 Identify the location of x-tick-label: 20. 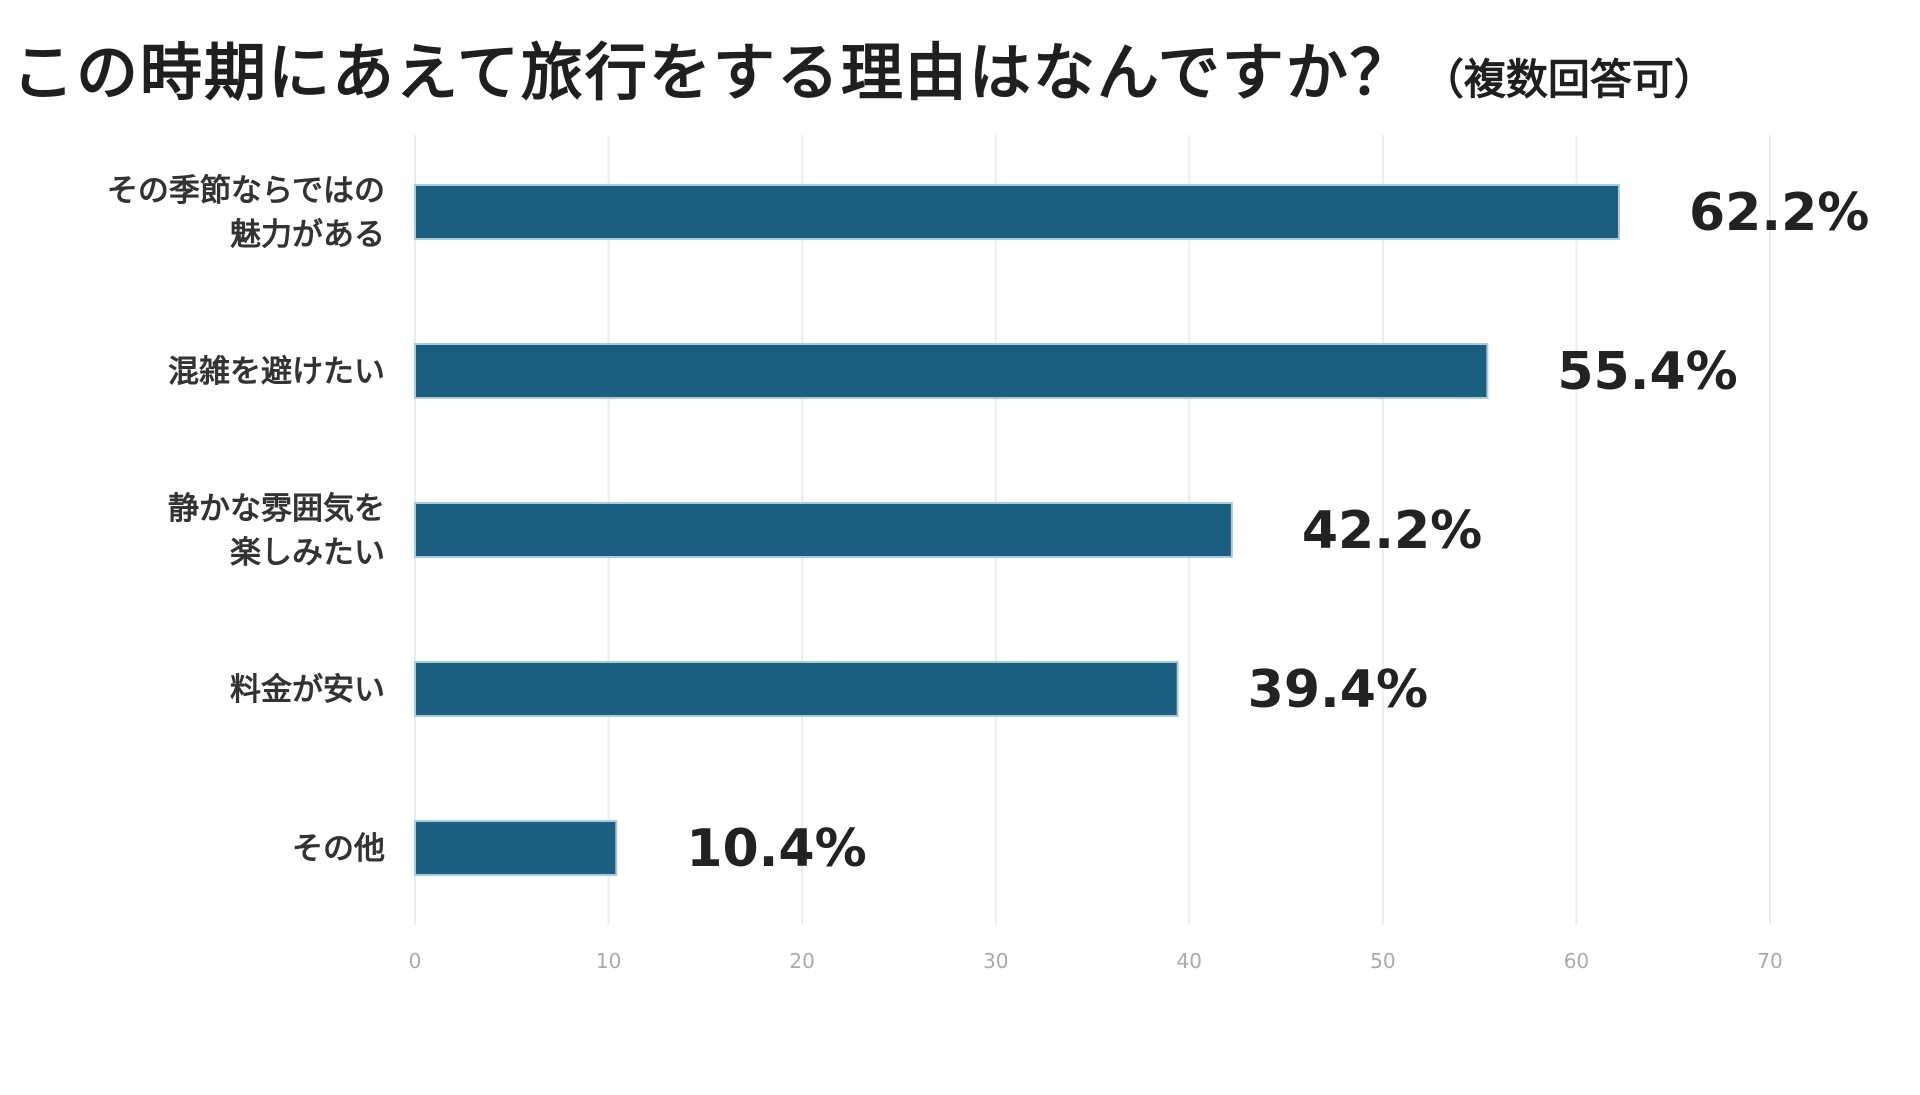
(801, 961).